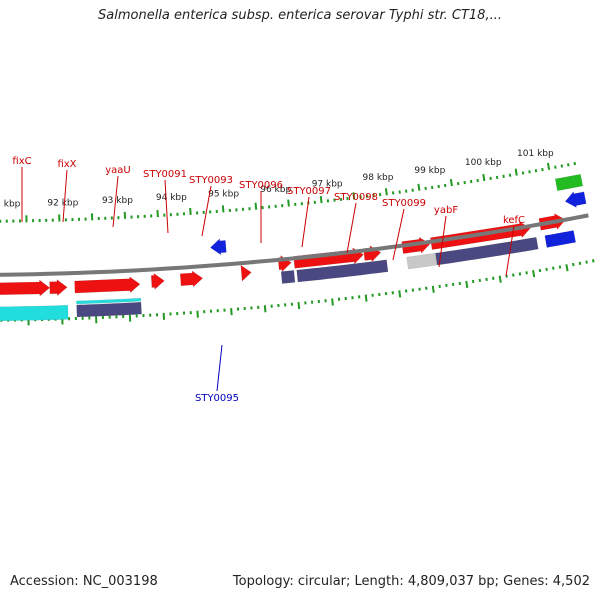  I want to click on gene-label: STY0098, so click(356, 197).